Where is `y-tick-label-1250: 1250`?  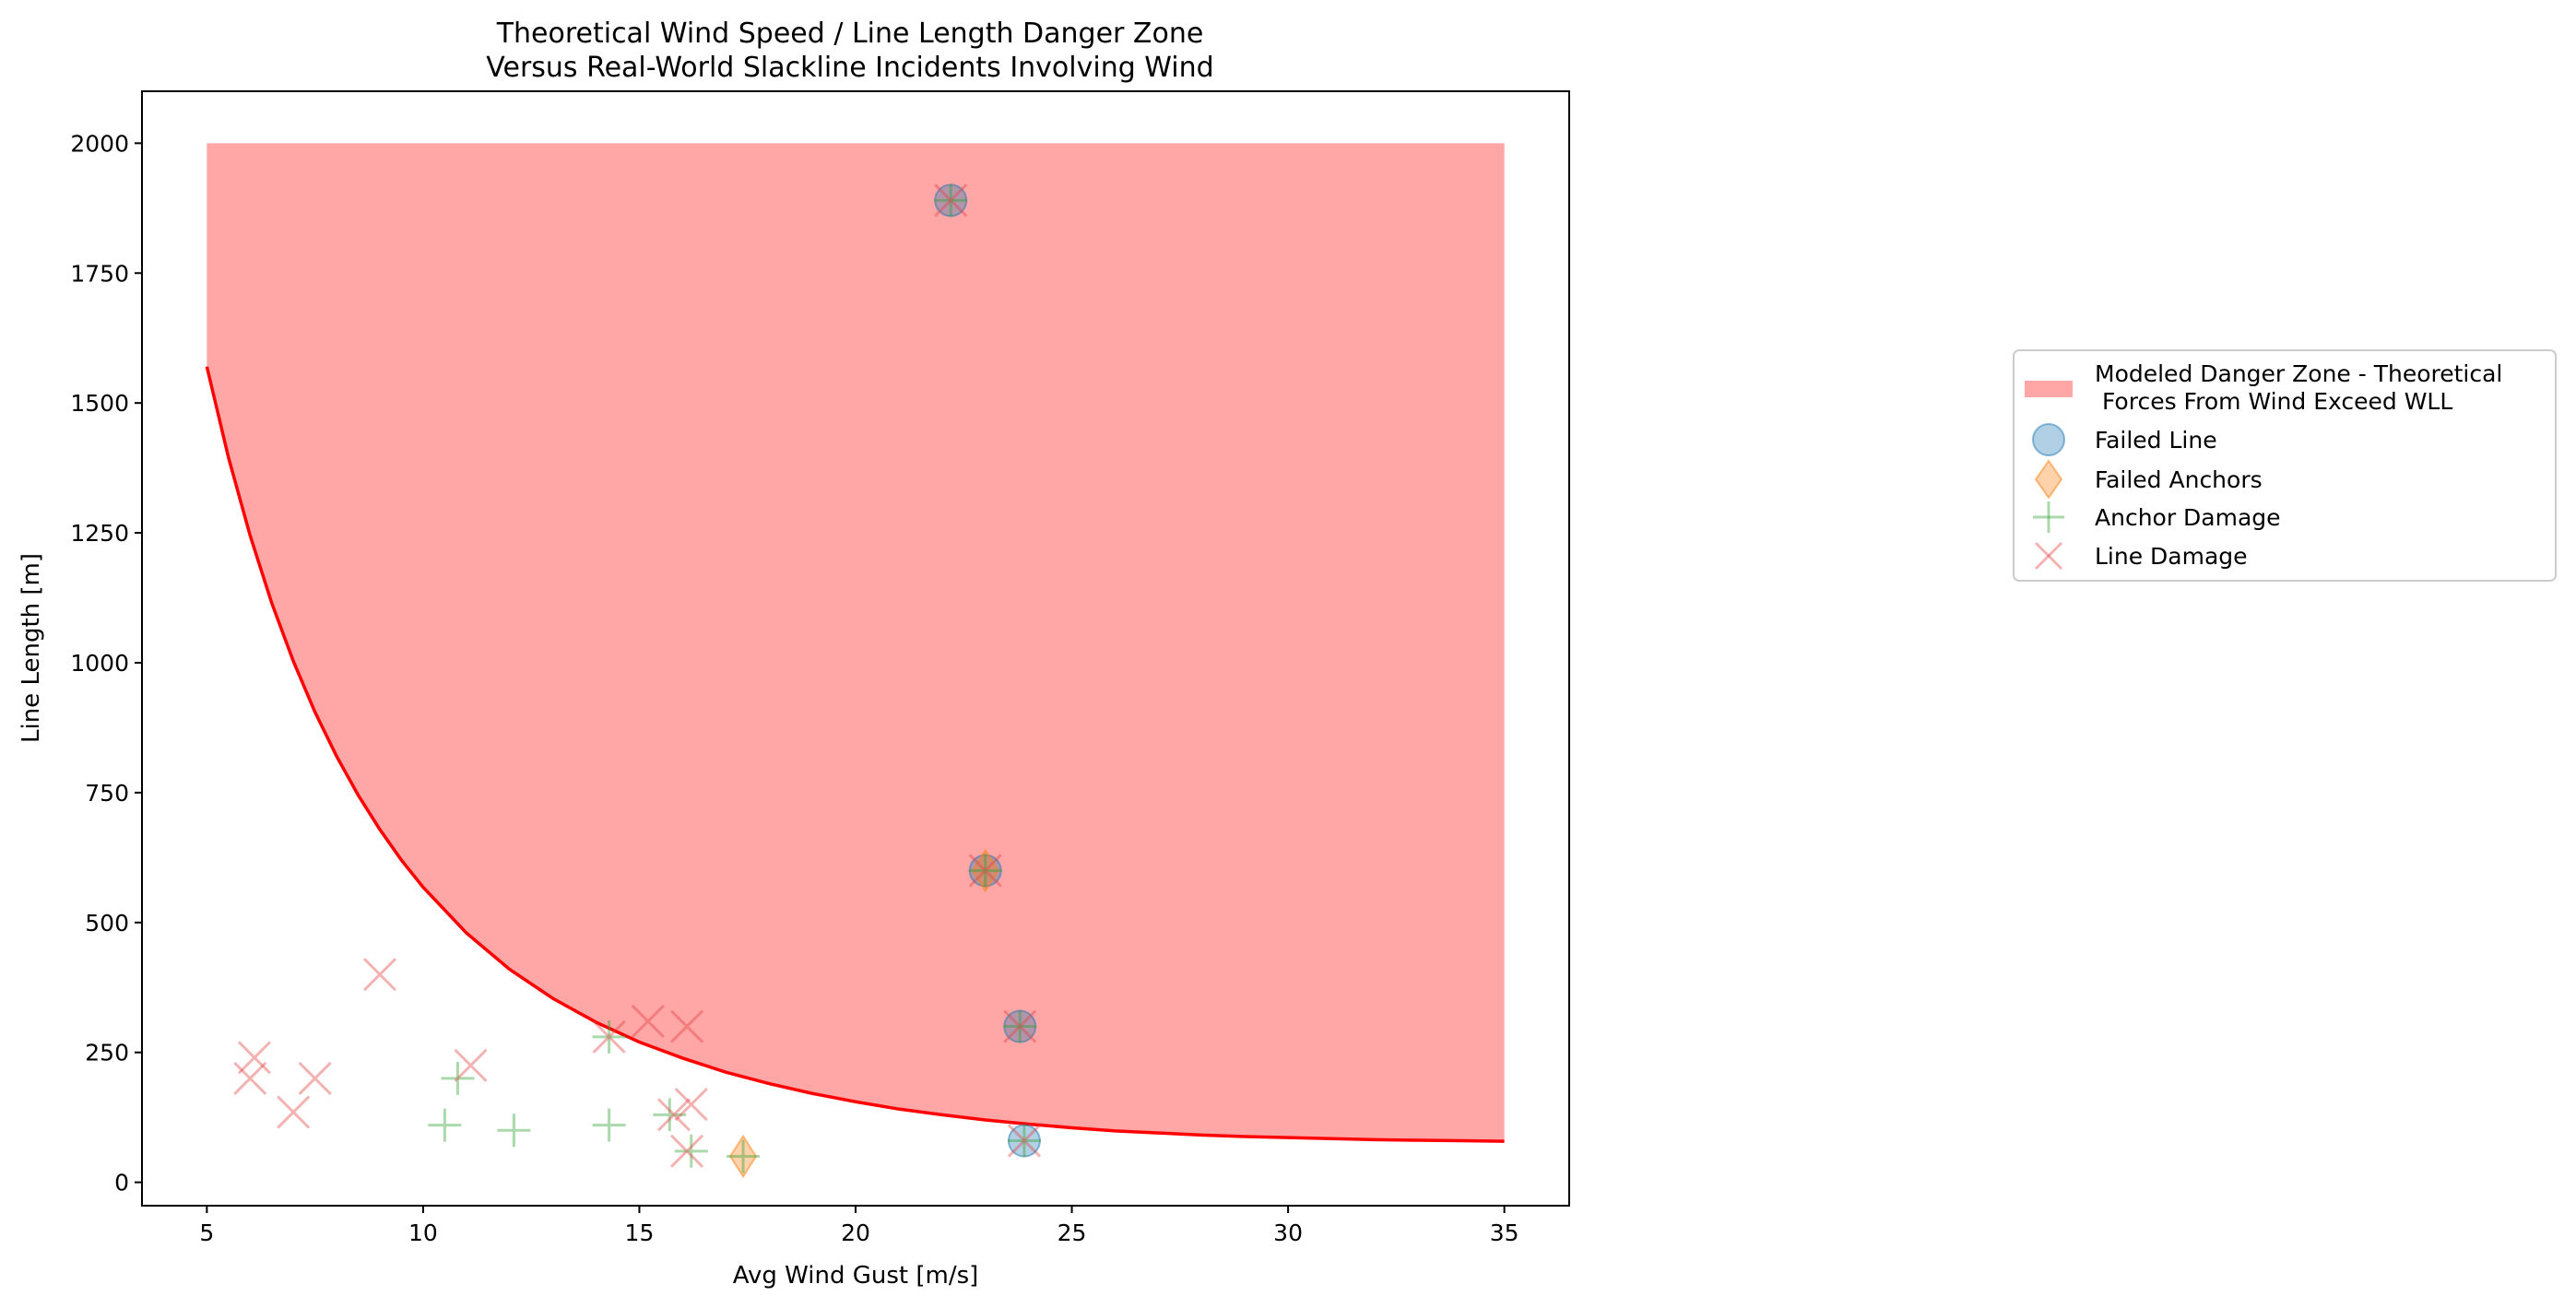 y-tick-label-1250: 1250 is located at coordinates (99, 534).